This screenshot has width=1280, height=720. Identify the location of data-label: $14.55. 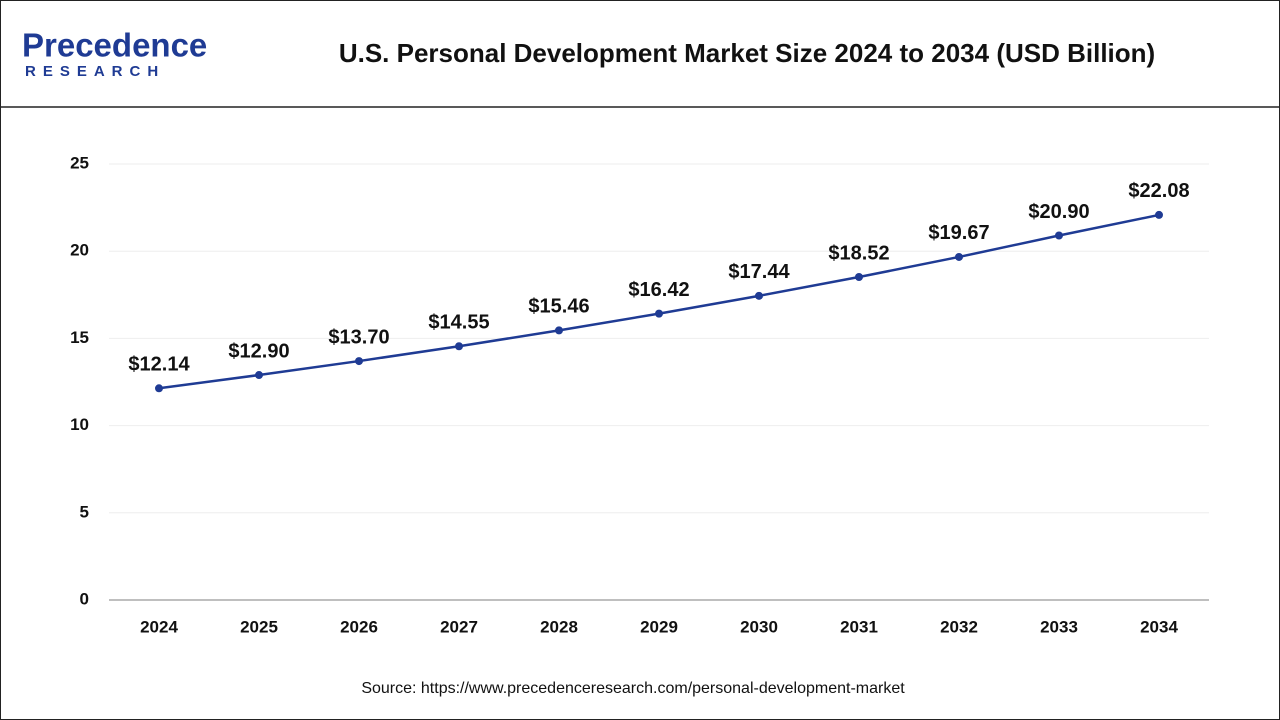
(458, 323).